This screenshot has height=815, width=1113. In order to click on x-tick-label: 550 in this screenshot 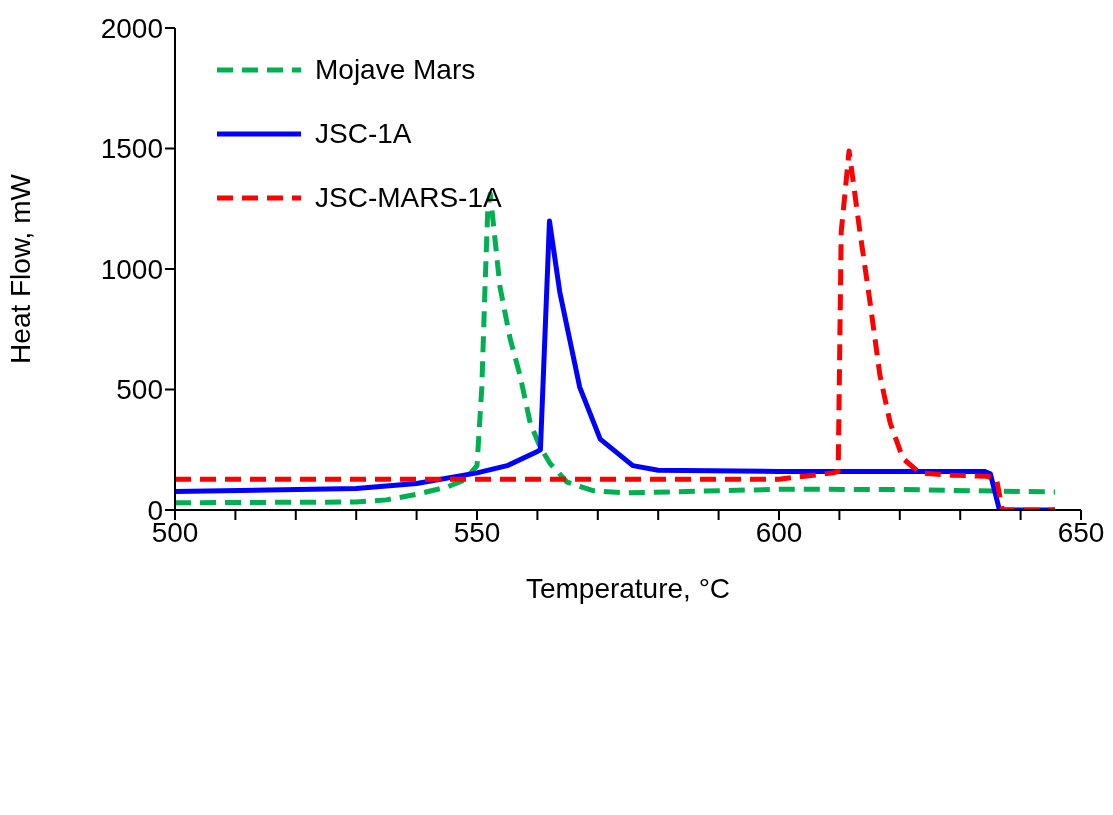, I will do `click(477, 532)`.